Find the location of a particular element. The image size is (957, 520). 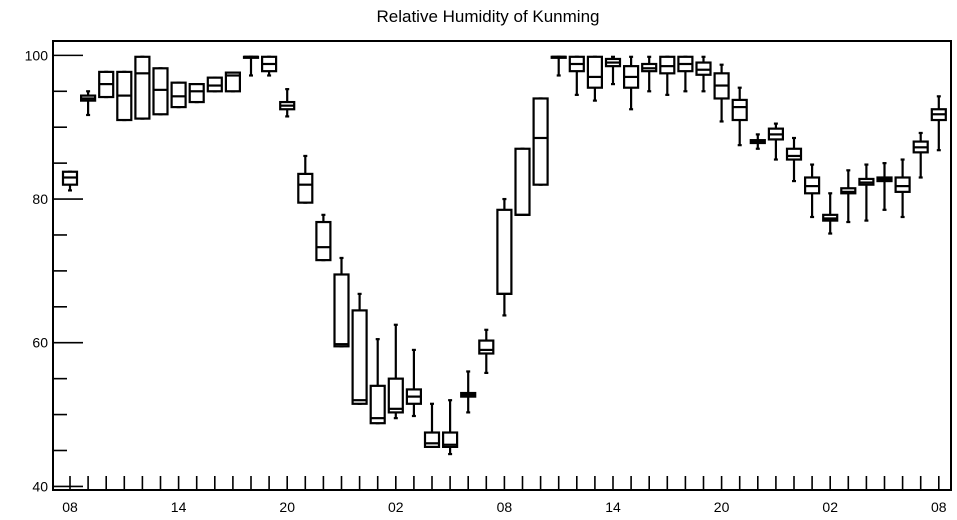

y-tick-label: 40 is located at coordinates (40, 486).